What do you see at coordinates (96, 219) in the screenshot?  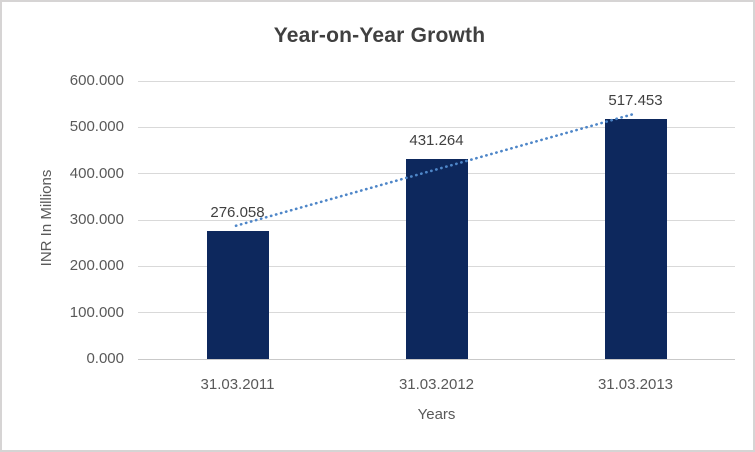 I see `y-tick-label: 300.000` at bounding box center [96, 219].